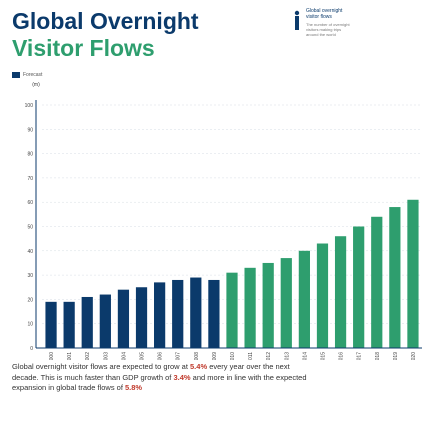 The image size is (430, 438). I want to click on legend: Forecast, so click(27, 75).